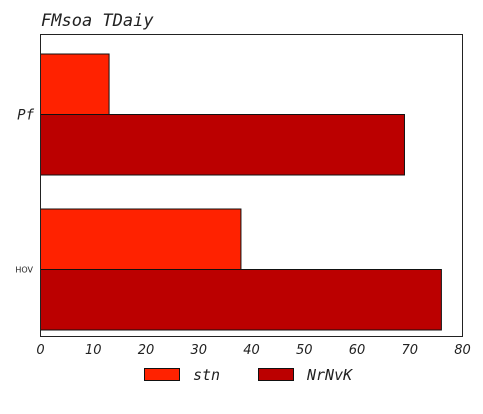 Image resolution: width=483 pixels, height=414 pixels. Describe the element at coordinates (24, 191) in the screenshot. I see `y-axis: Pf HOV` at that location.